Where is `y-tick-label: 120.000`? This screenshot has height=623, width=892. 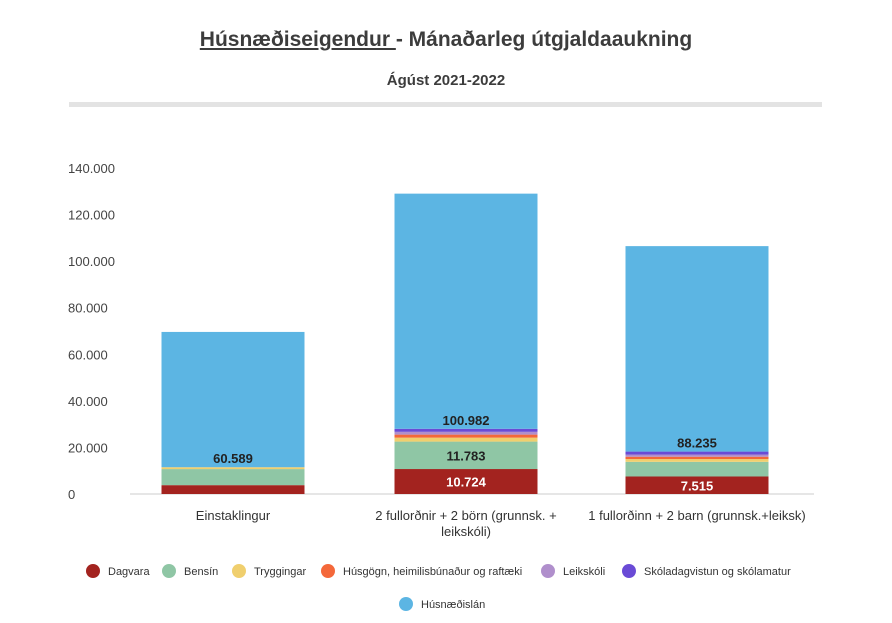 y-tick-label: 120.000 is located at coordinates (91, 215).